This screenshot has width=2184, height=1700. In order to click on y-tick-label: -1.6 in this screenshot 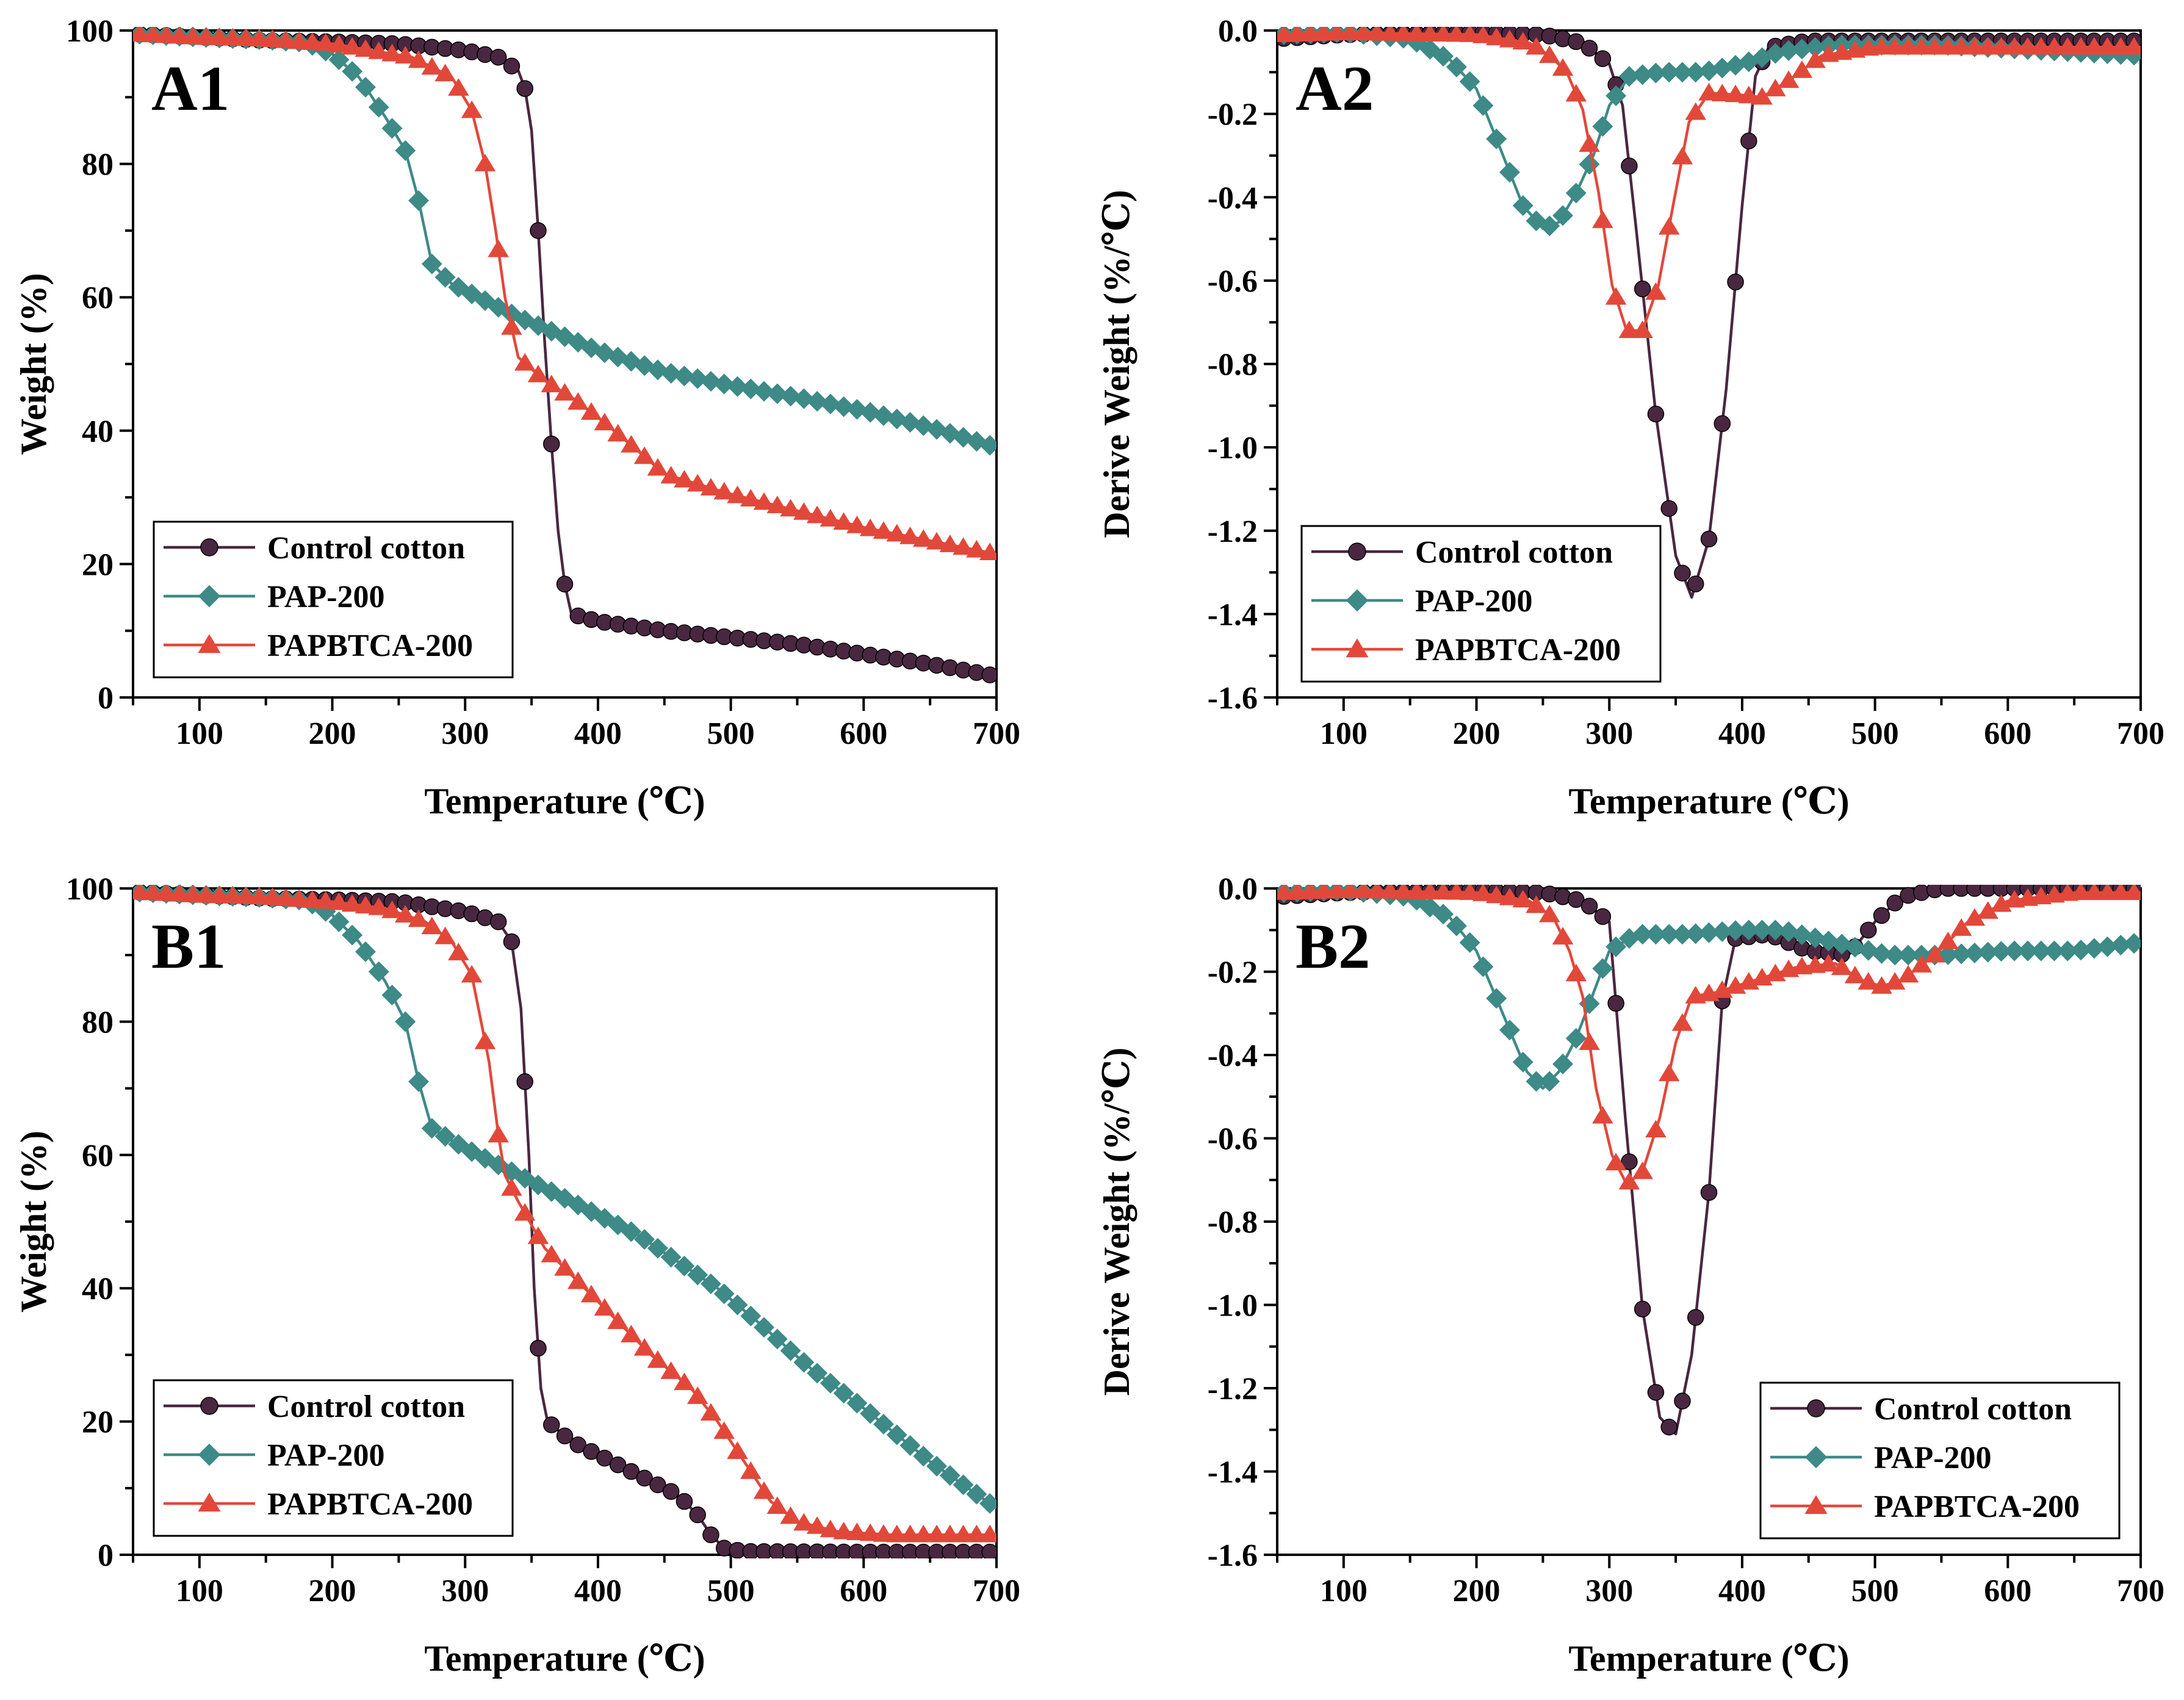, I will do `click(1233, 698)`.